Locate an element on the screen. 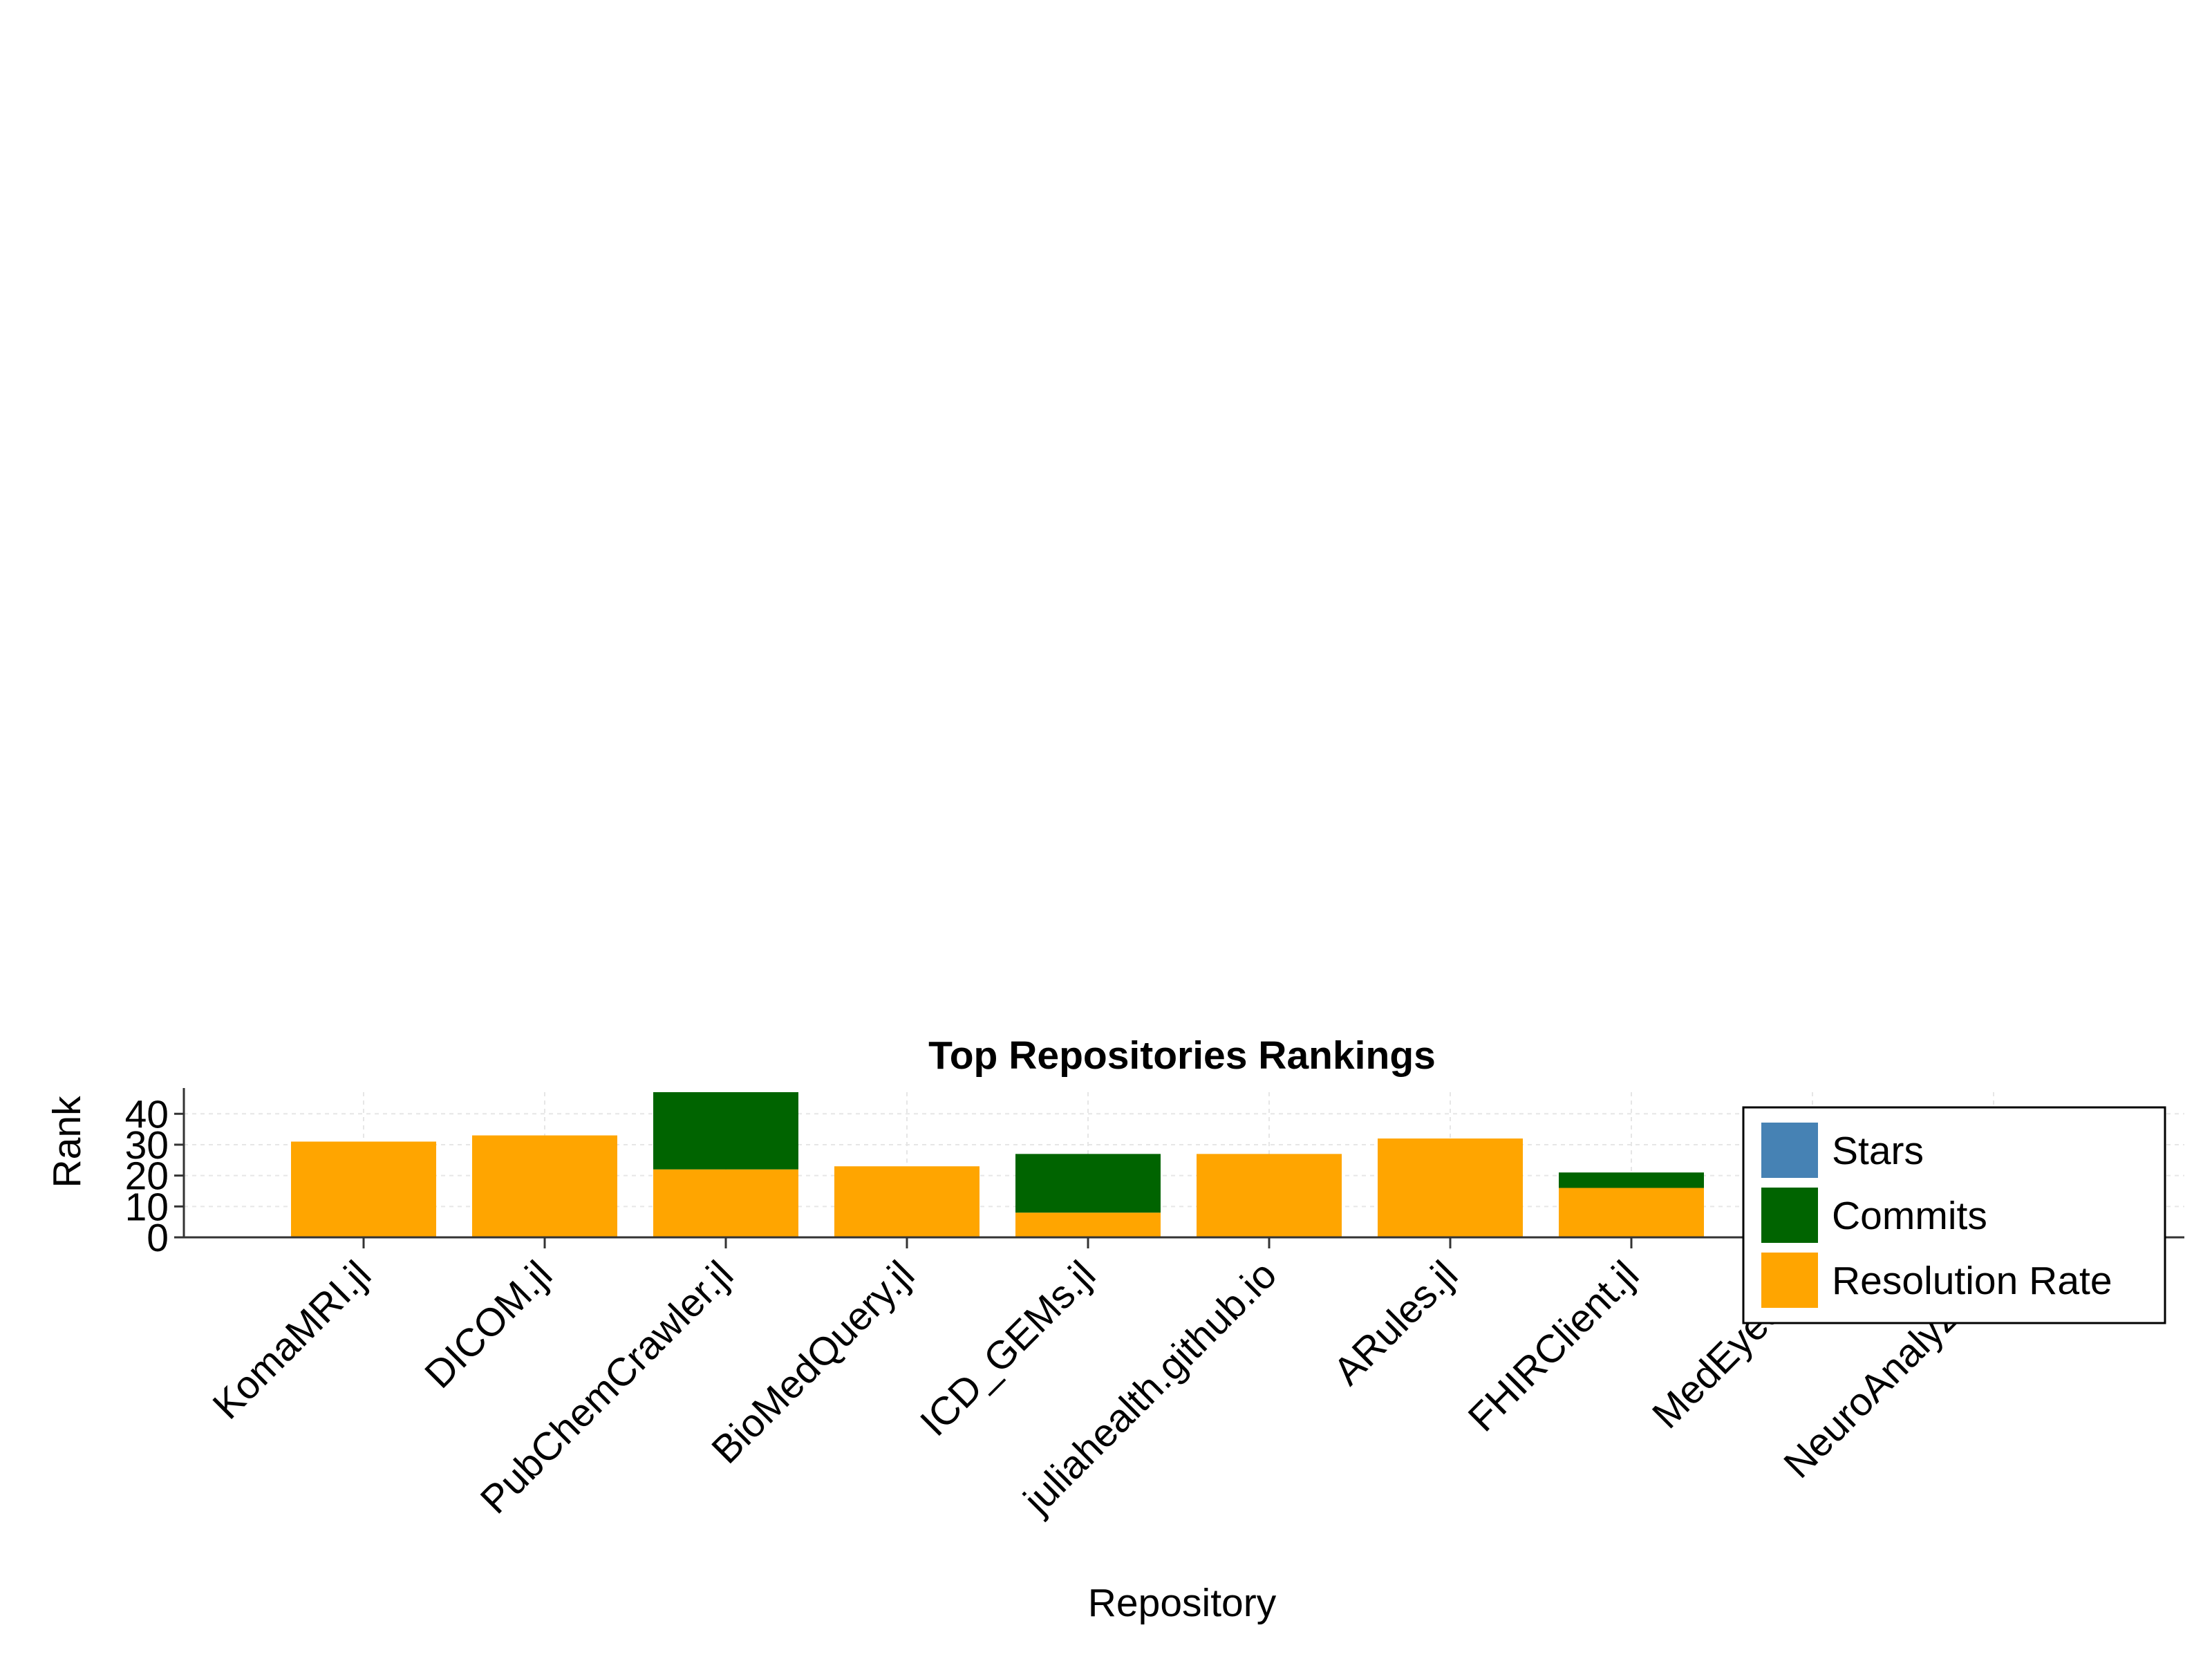 The height and width of the screenshot is (1659, 2212). y-tick-label: 20 is located at coordinates (147, 1176).